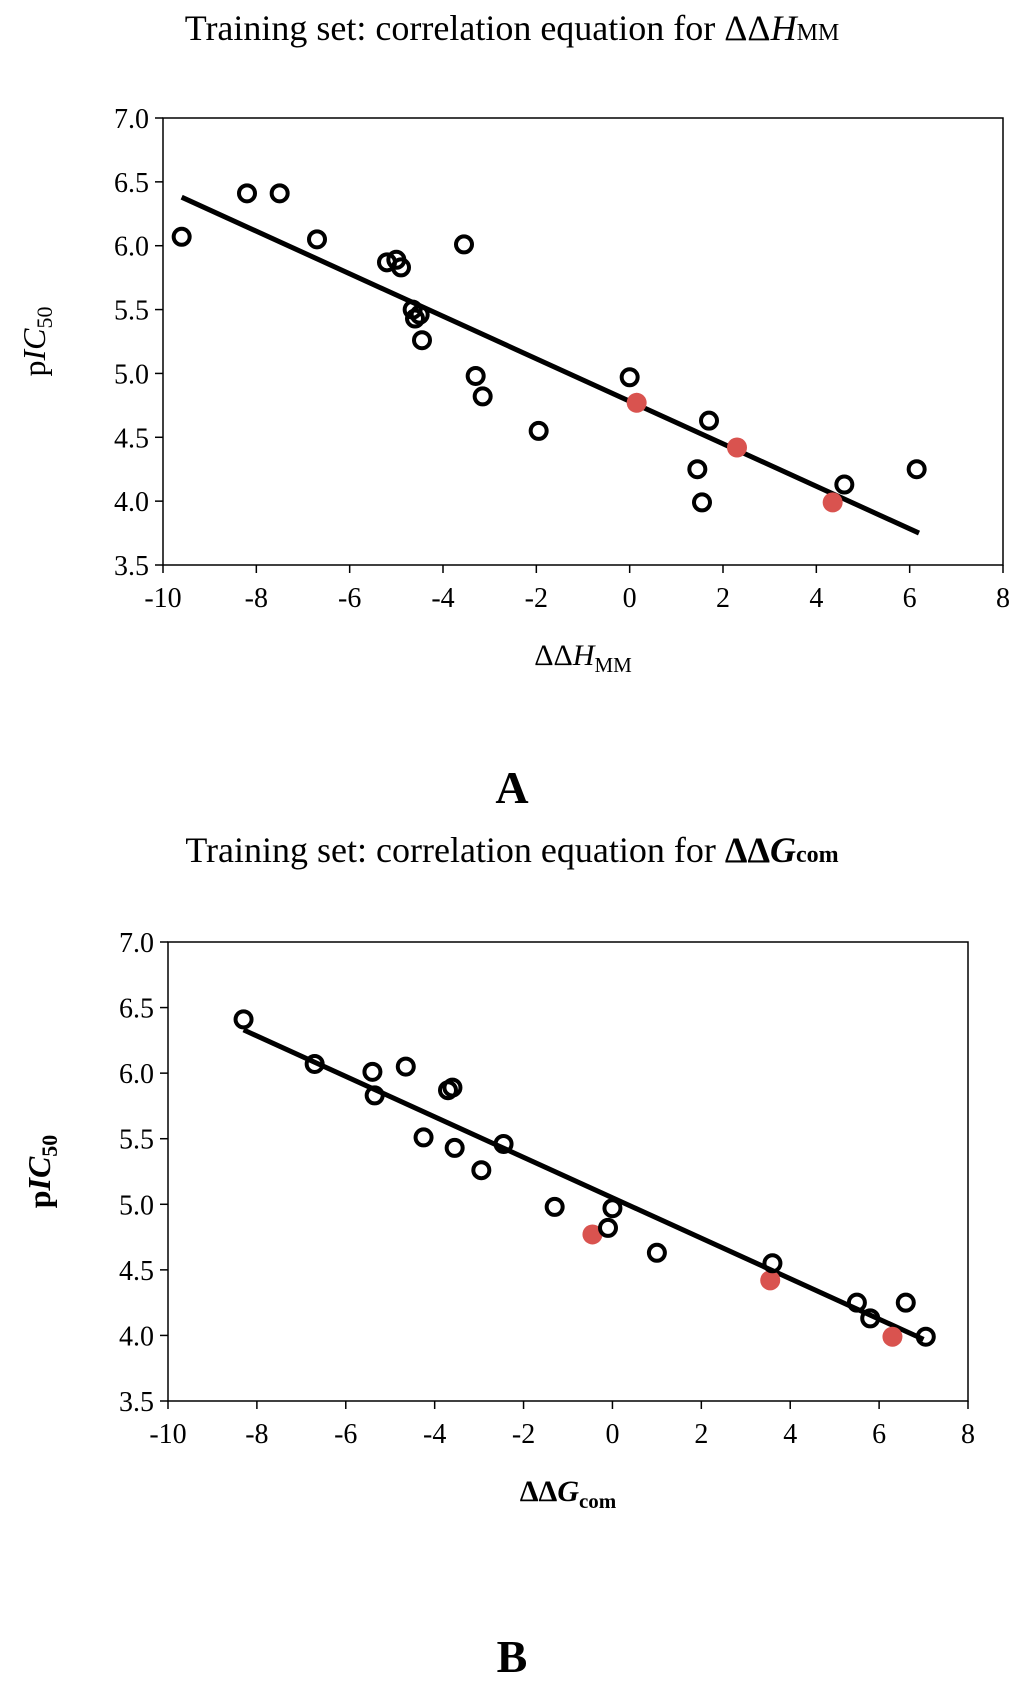  What do you see at coordinates (136, 943) in the screenshot?
I see `chart-b-y-tick-label: 7.0` at bounding box center [136, 943].